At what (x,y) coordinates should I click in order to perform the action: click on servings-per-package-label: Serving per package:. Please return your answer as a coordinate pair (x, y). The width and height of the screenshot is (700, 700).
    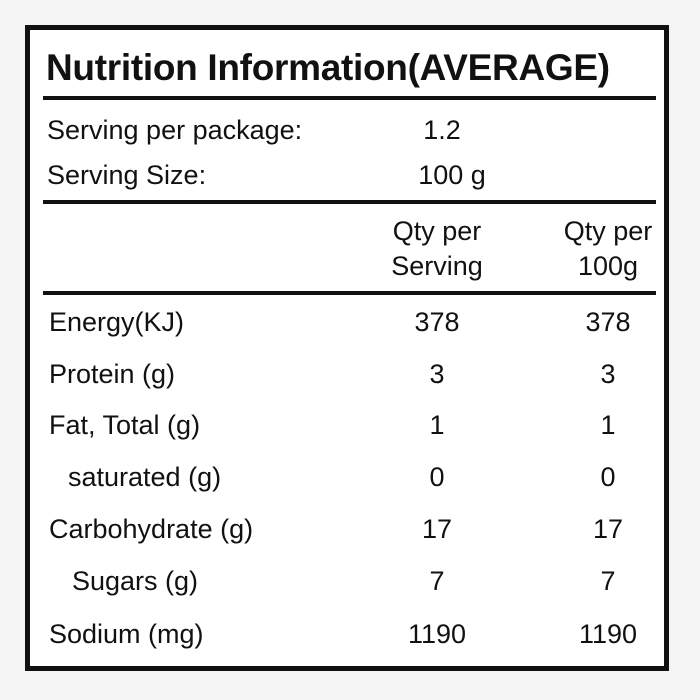
    Looking at the image, I should click on (175, 130).